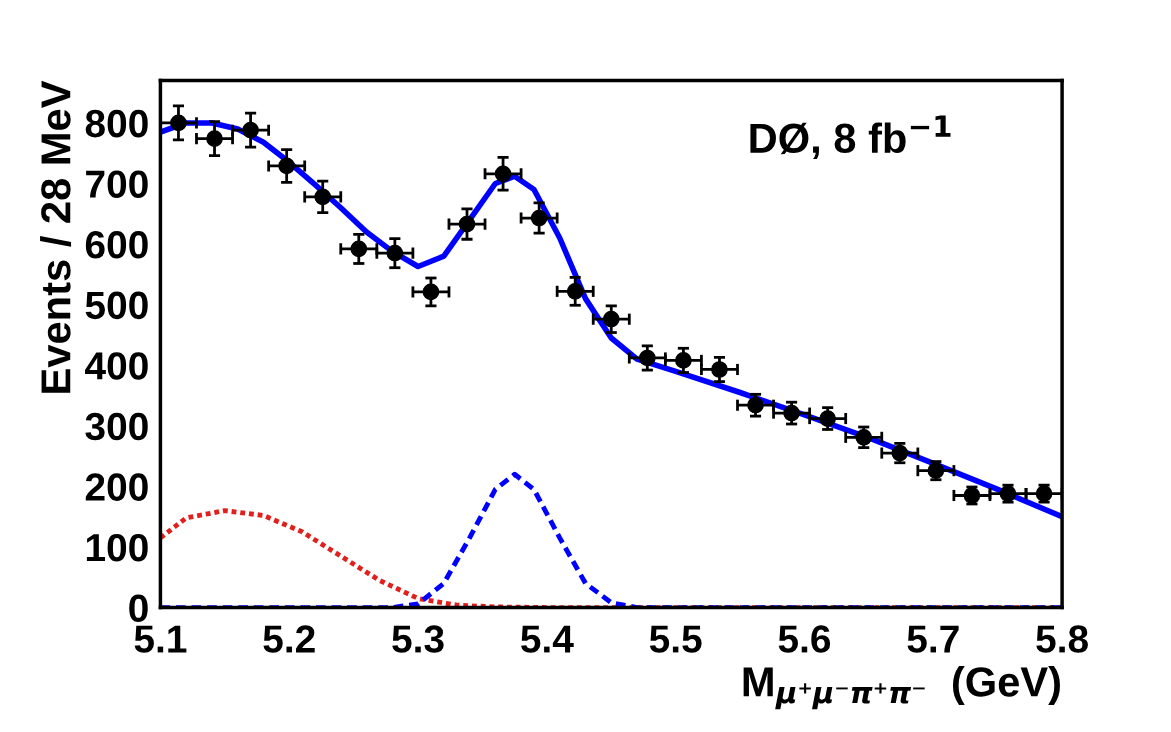 Image resolution: width=1171 pixels, height=732 pixels. Describe the element at coordinates (117, 184) in the screenshot. I see `y-tick-label: 700` at that location.